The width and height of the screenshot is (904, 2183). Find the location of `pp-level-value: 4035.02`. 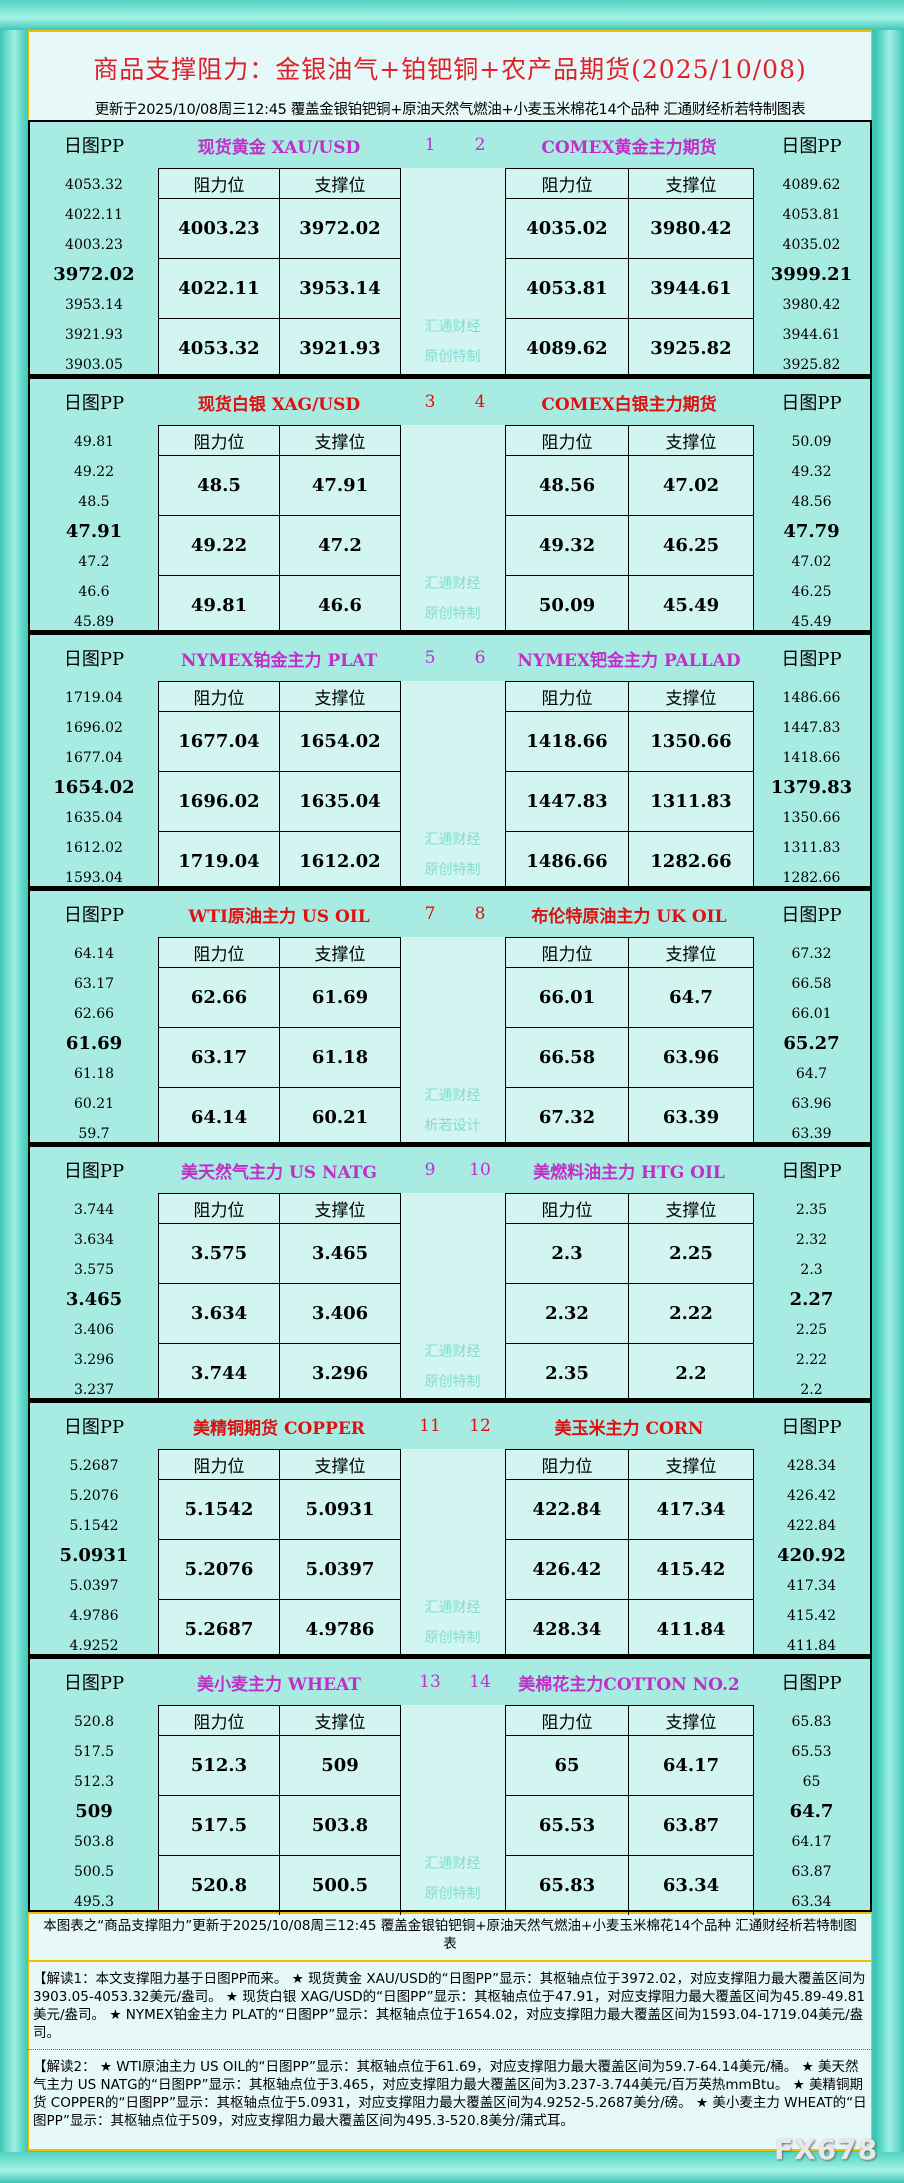

pp-level-value: 4035.02 is located at coordinates (811, 245).